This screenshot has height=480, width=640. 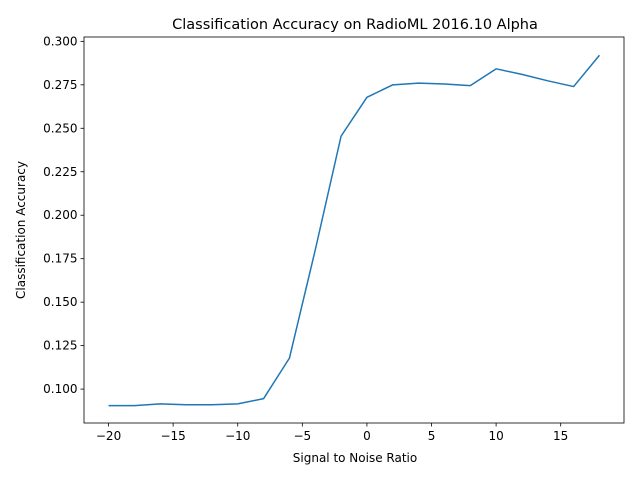 I want to click on y-tick-label: 0.100, so click(x=60, y=389).